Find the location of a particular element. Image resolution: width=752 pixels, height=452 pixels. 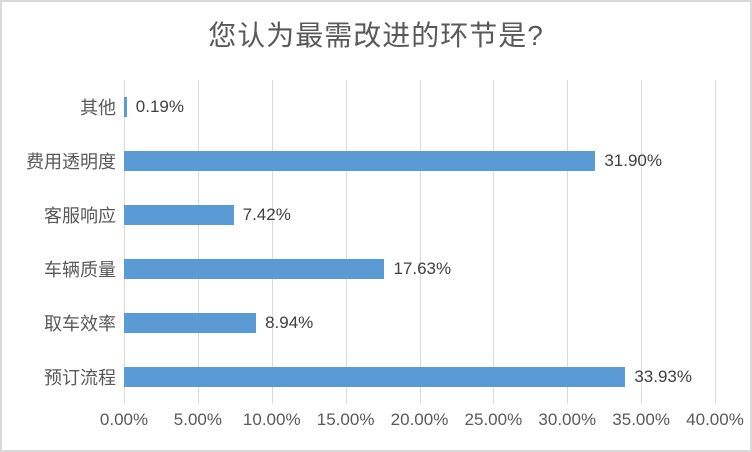

chart-title: 您认为最需改进的环节是? is located at coordinates (376, 35).